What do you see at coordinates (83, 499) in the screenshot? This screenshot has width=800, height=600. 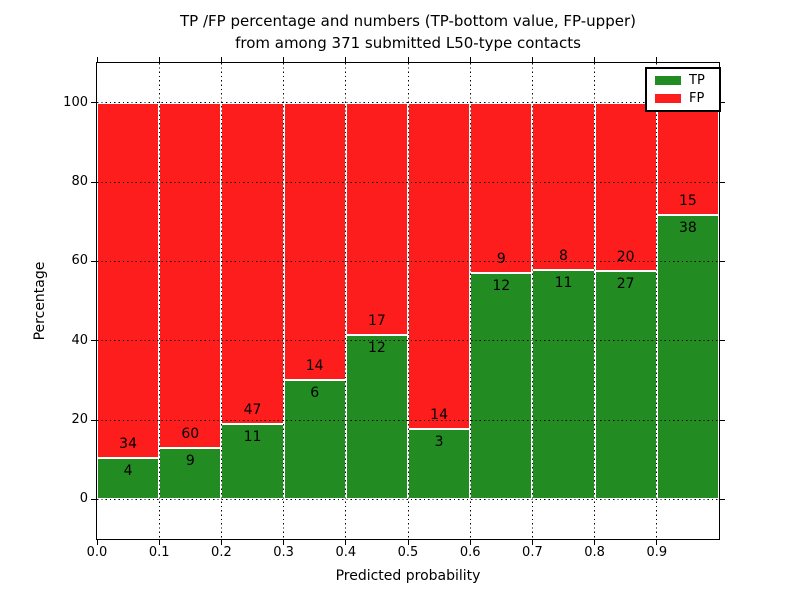 I see `y-tick-label: 0` at bounding box center [83, 499].